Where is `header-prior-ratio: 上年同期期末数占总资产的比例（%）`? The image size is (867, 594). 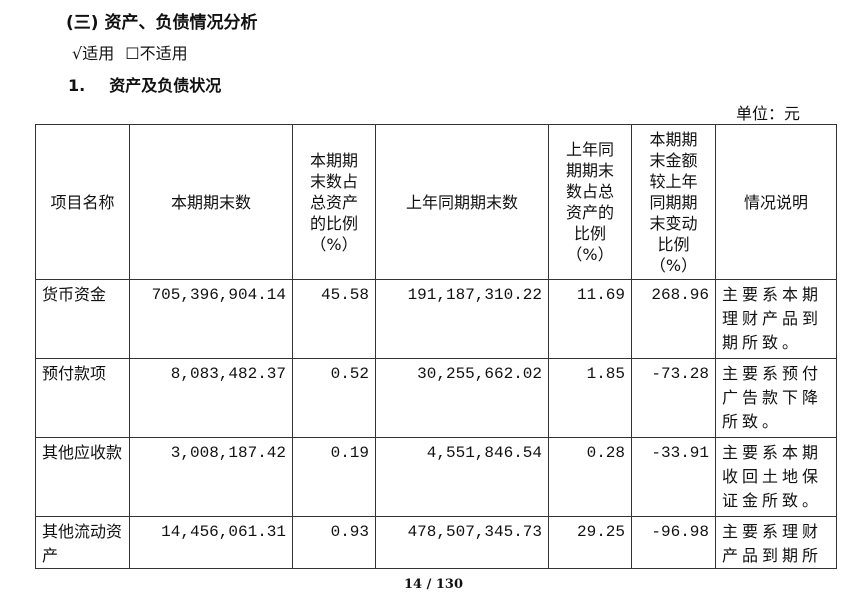 header-prior-ratio: 上年同期期末数占总资产的比例（%） is located at coordinates (590, 202).